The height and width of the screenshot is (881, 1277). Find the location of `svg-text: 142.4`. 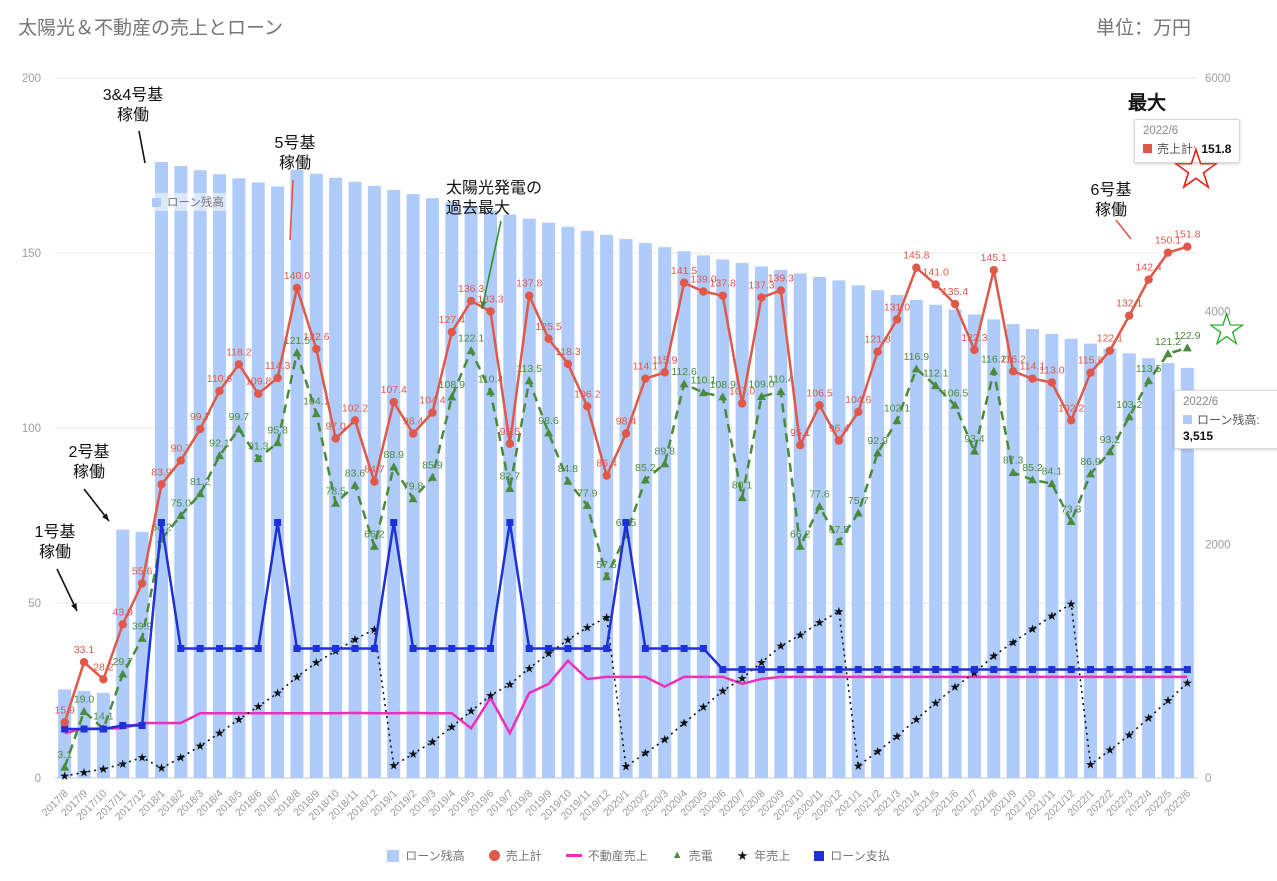

svg-text: 142.4 is located at coordinates (1148, 268).